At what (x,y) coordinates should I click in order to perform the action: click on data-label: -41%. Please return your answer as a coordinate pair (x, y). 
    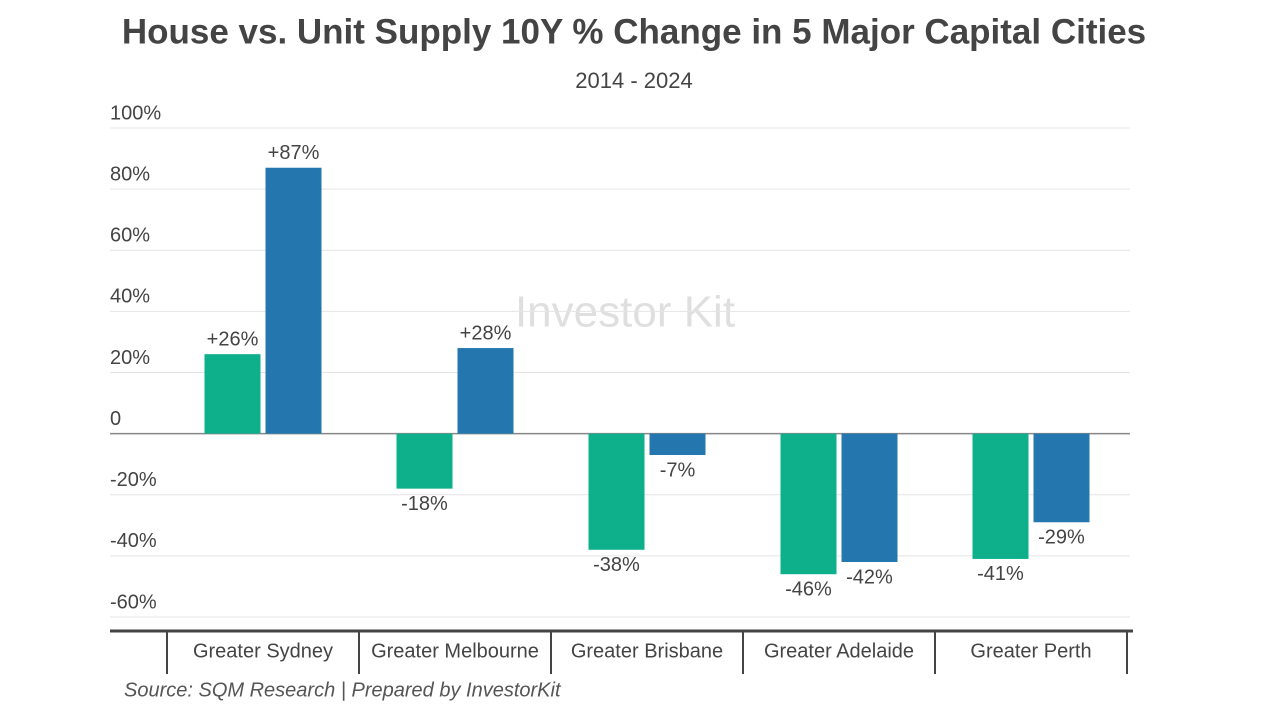
    Looking at the image, I should click on (1000, 574).